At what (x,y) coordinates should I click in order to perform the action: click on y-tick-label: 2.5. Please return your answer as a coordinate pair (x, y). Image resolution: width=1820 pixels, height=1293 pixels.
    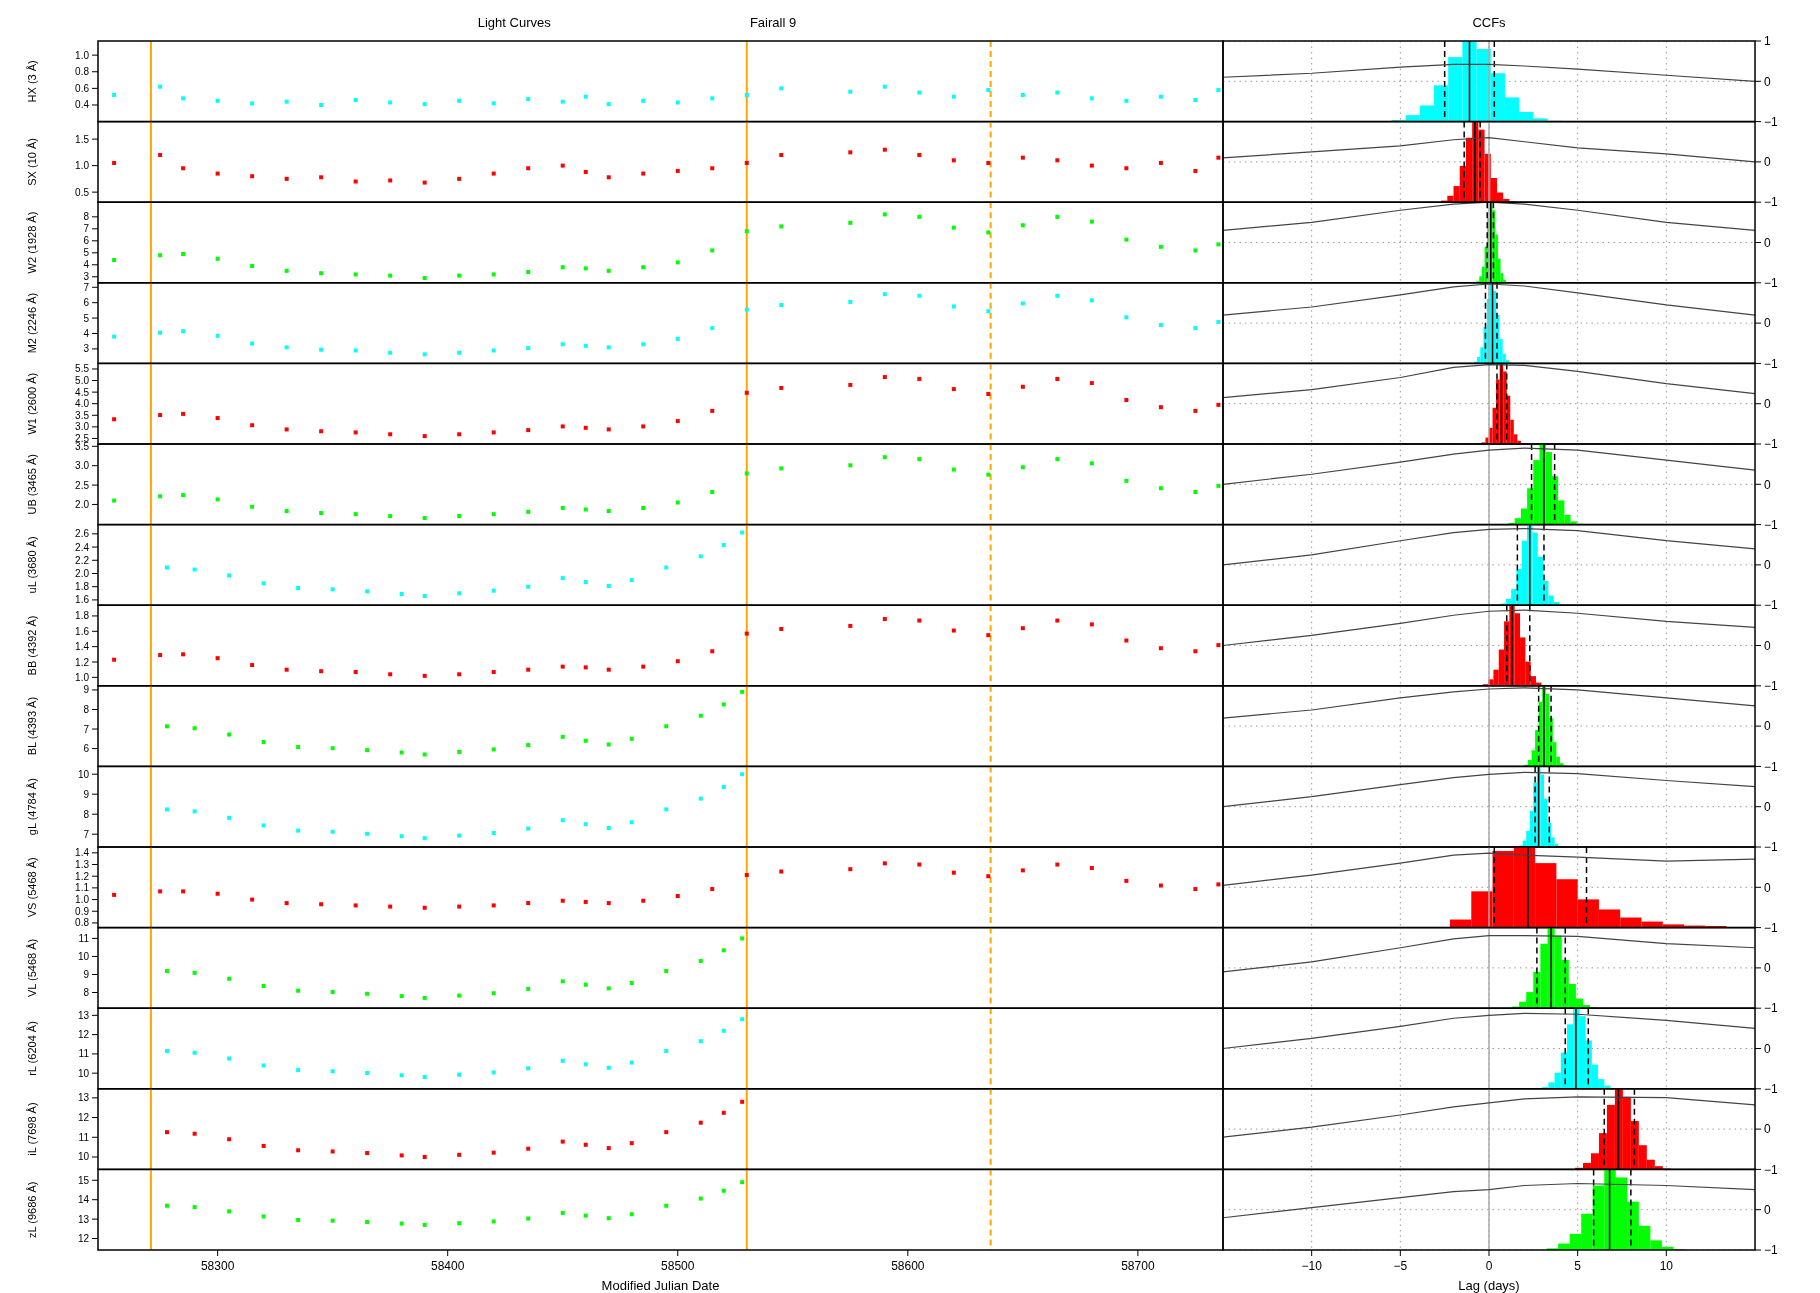
    Looking at the image, I should click on (82, 485).